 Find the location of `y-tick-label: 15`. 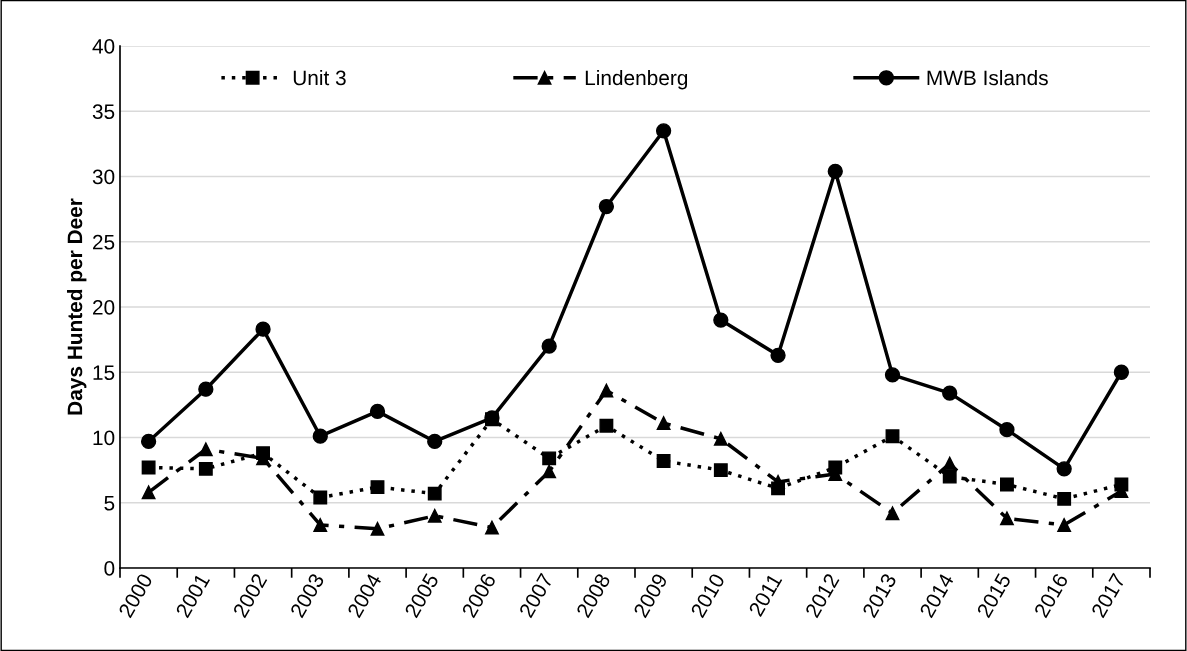

y-tick-label: 15 is located at coordinates (104, 372).